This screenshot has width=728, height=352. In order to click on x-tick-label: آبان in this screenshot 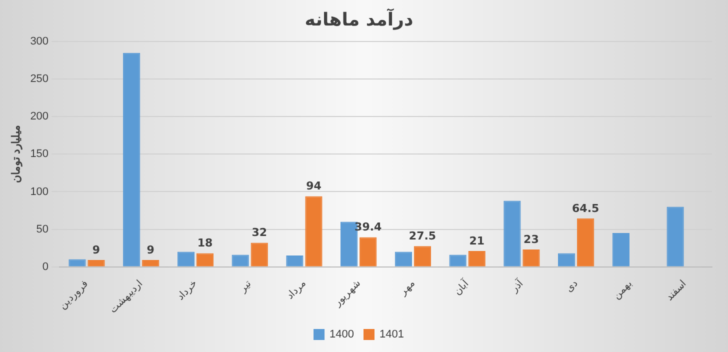, I will do `click(461, 287)`.